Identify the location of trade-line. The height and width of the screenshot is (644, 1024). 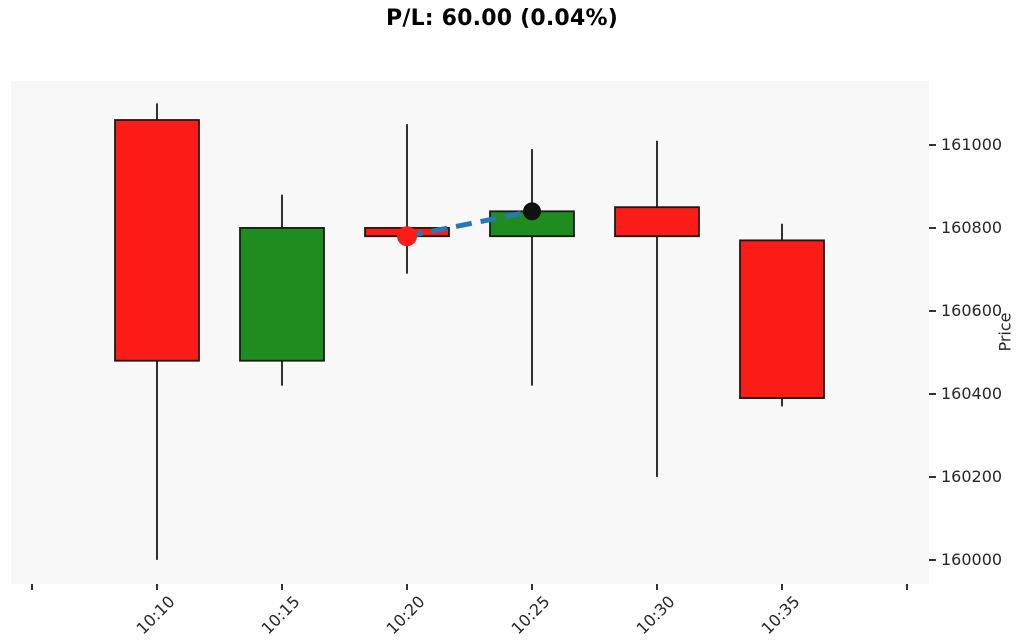
(469, 223).